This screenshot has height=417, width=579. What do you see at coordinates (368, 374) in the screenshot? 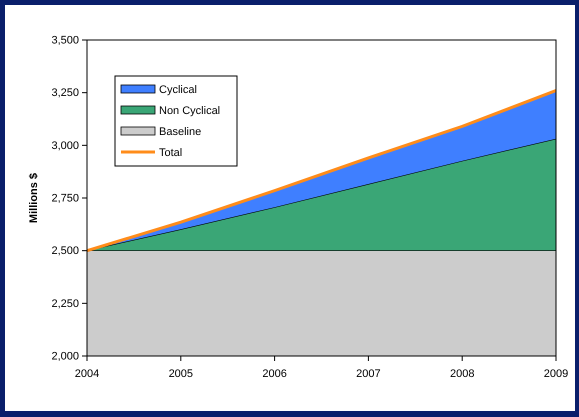
I see `x-tick-label: 2007` at bounding box center [368, 374].